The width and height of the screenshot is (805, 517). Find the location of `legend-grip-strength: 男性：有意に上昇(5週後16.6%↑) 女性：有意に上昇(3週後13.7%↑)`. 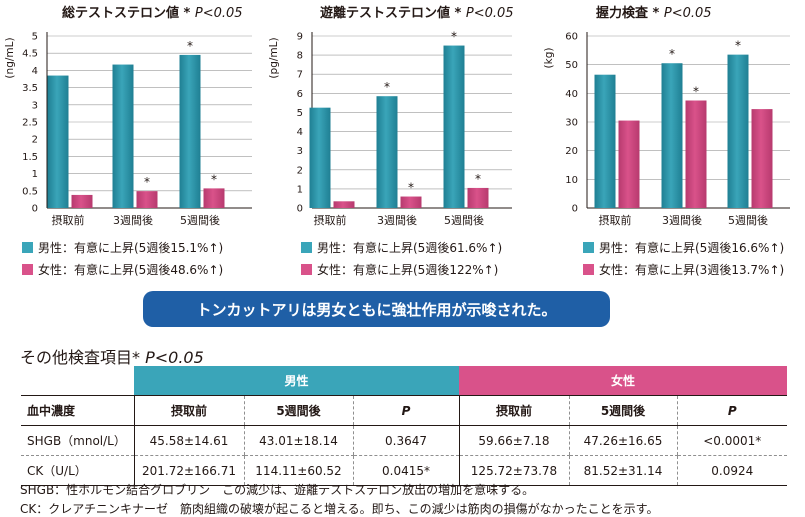

legend-grip-strength: 男性：有意に上昇(5週後16.6%↑) 女性：有意に上昇(3週後13.7%↑) is located at coordinates (683, 258).